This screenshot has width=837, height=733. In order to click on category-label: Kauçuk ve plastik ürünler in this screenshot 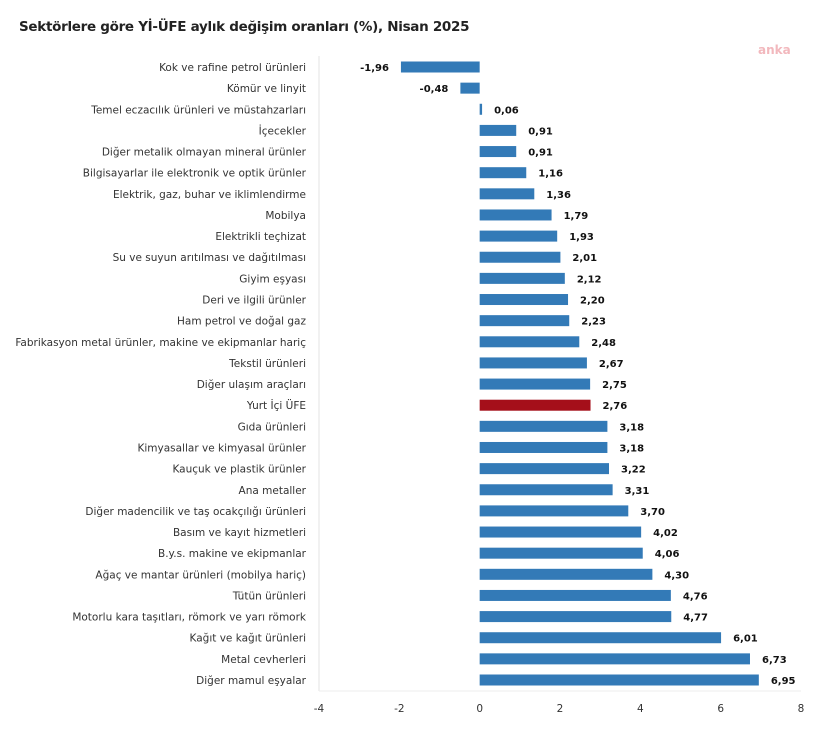, I will do `click(239, 470)`.